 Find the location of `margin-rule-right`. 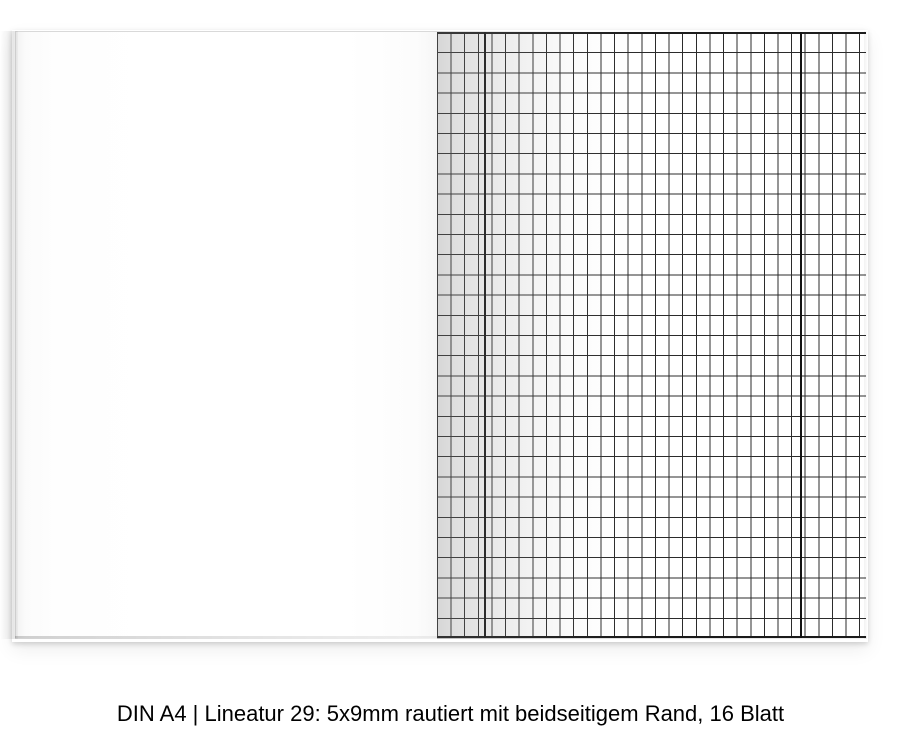

margin-rule-right is located at coordinates (801, 335).